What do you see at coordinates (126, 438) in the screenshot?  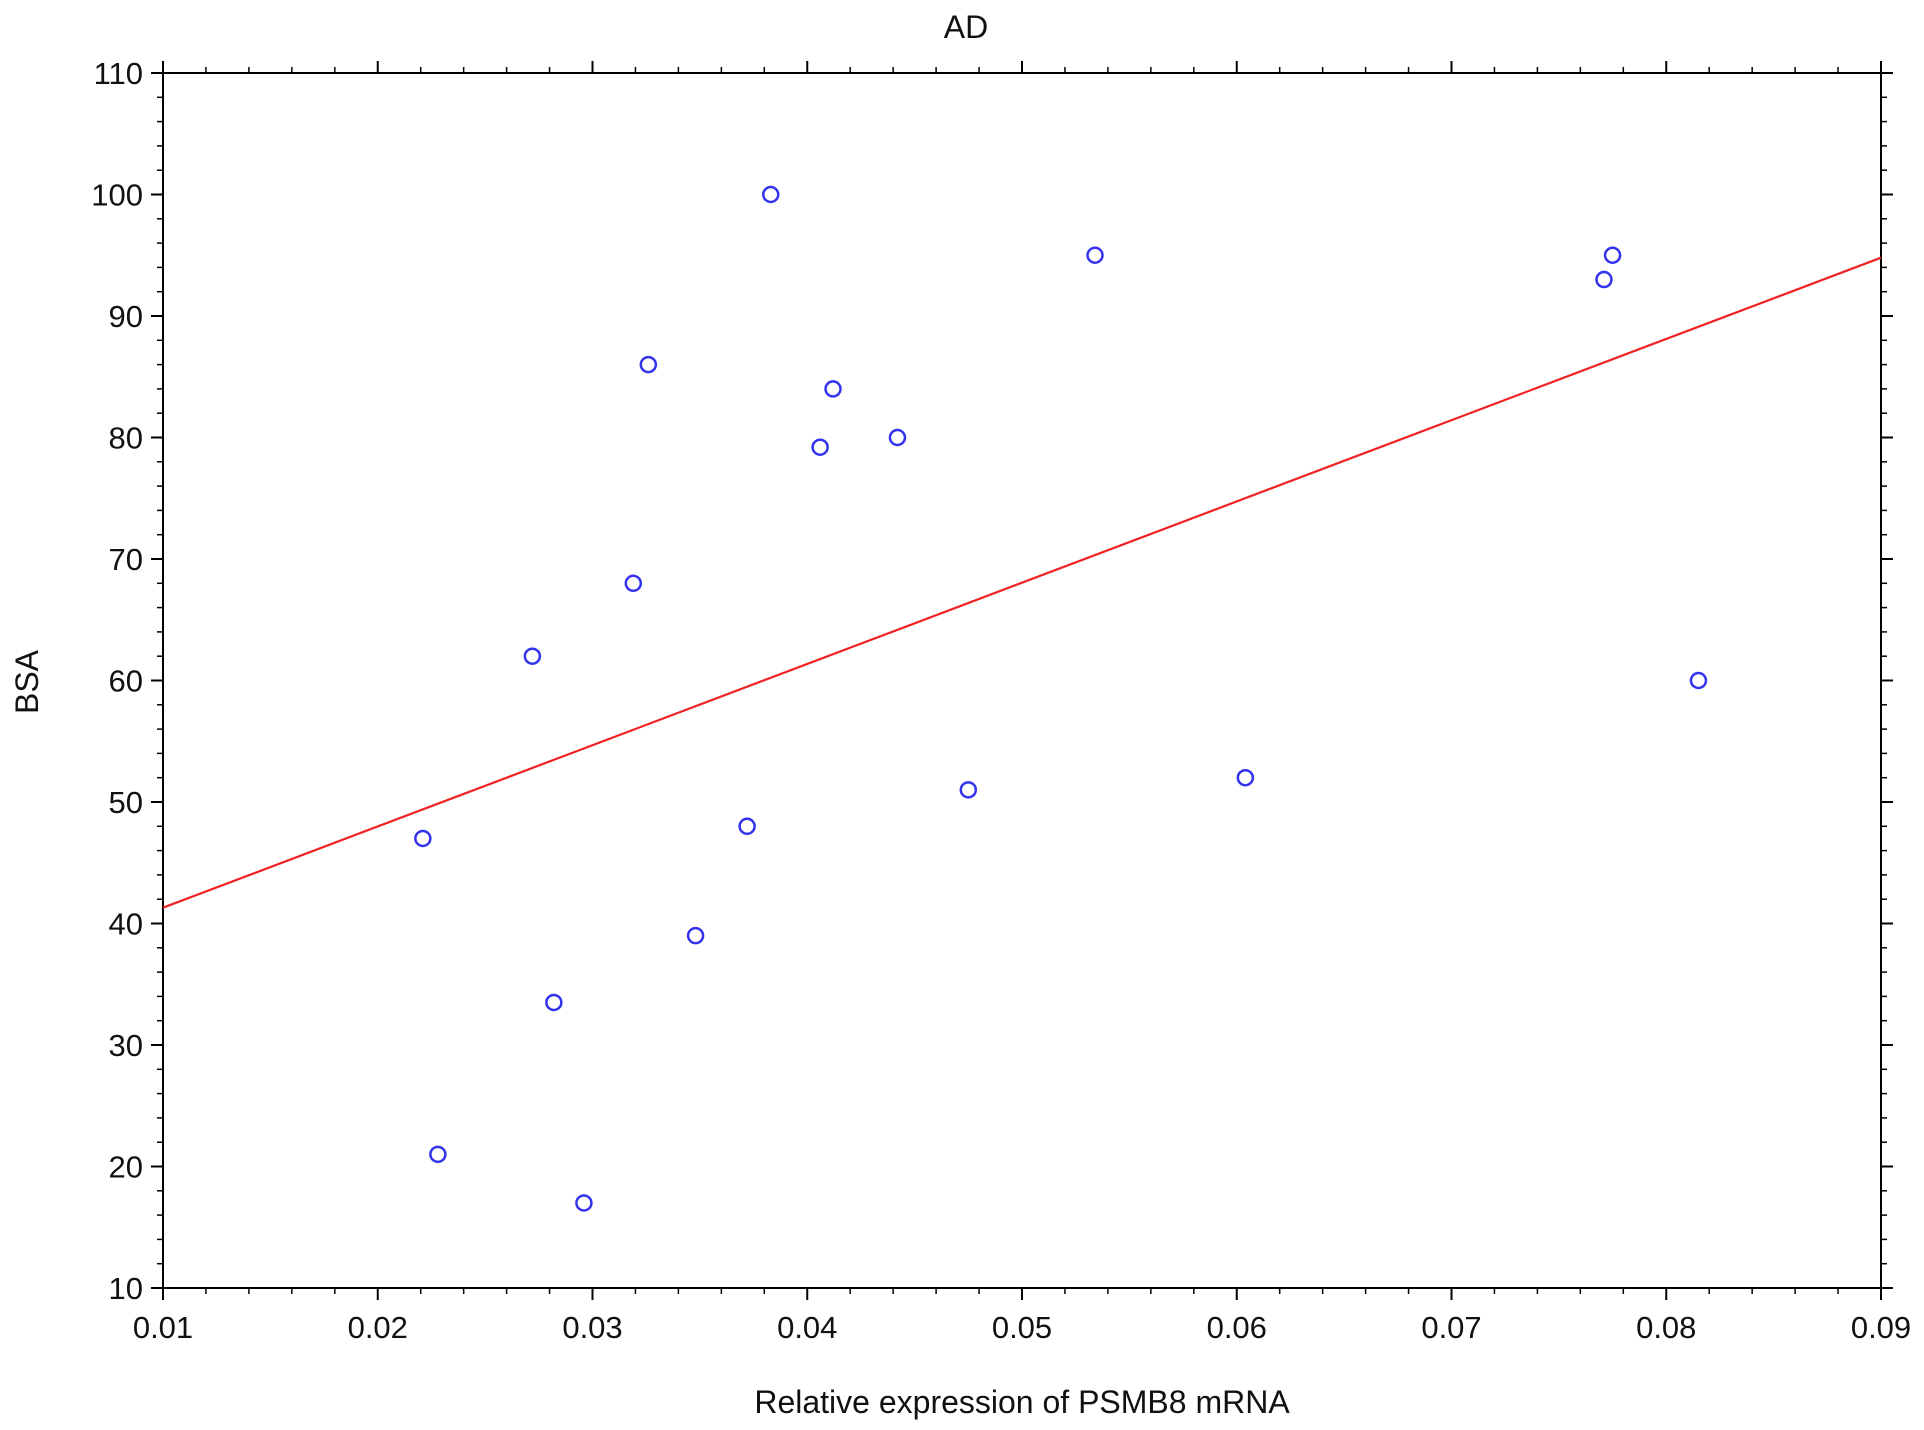 I see `y-tick-label: 80` at bounding box center [126, 438].